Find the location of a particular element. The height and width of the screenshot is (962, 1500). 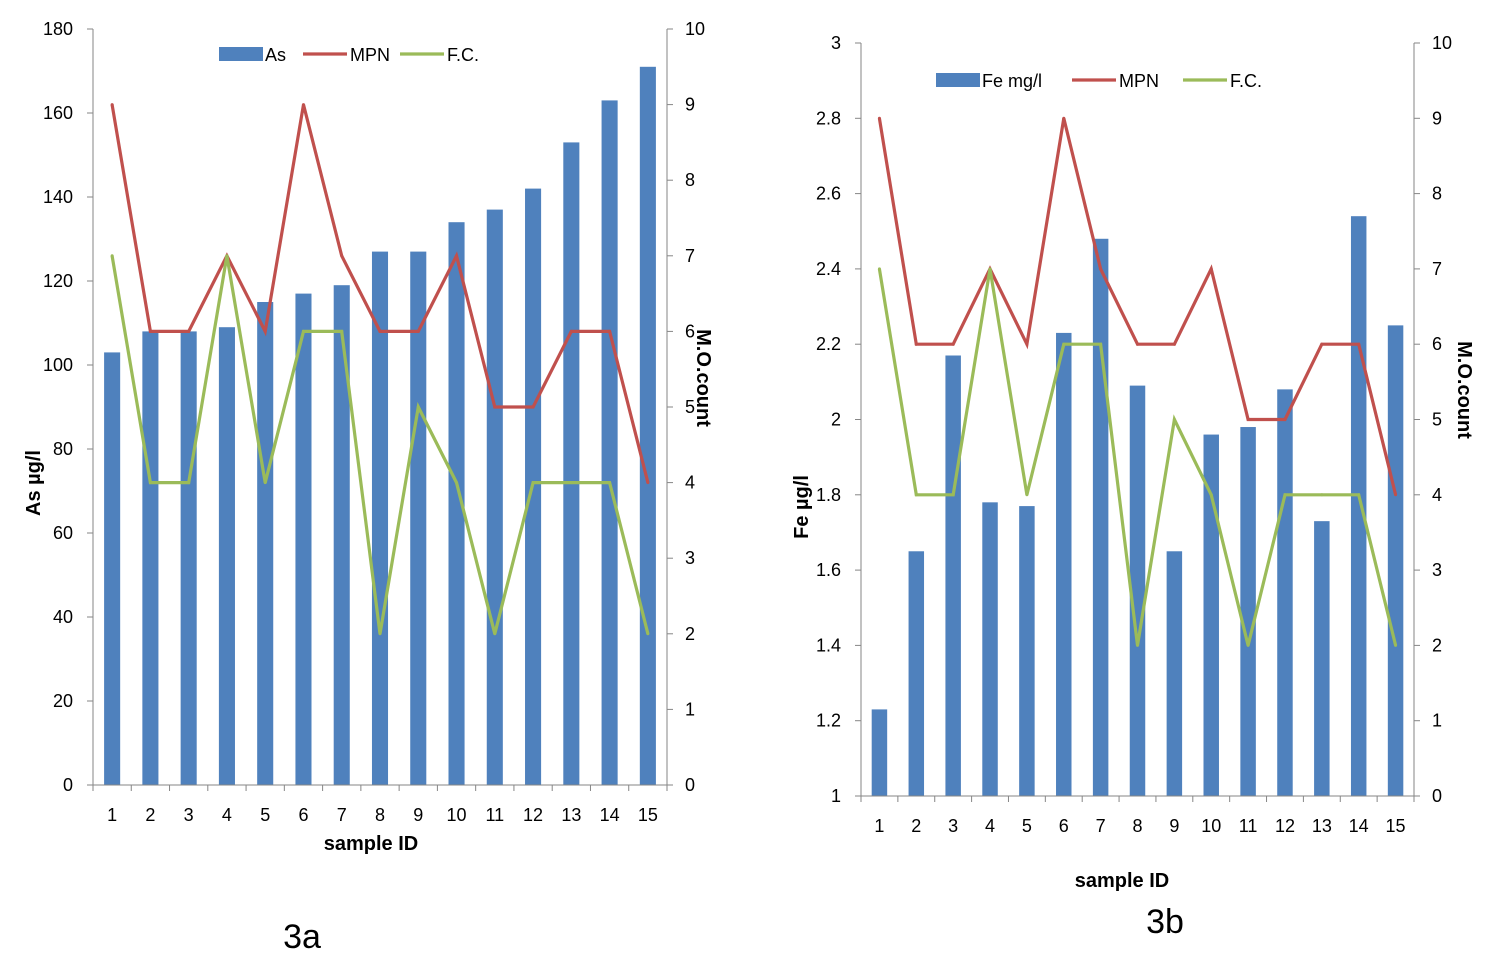

panel-label: 3a is located at coordinates (302, 937).